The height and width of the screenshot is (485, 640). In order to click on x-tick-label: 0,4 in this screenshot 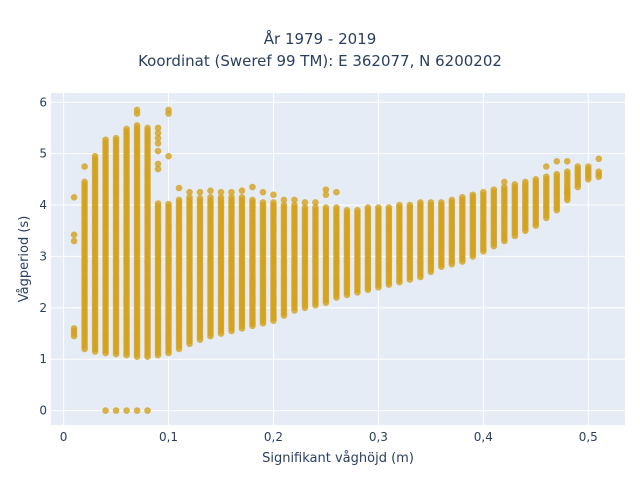, I will do `click(483, 437)`.